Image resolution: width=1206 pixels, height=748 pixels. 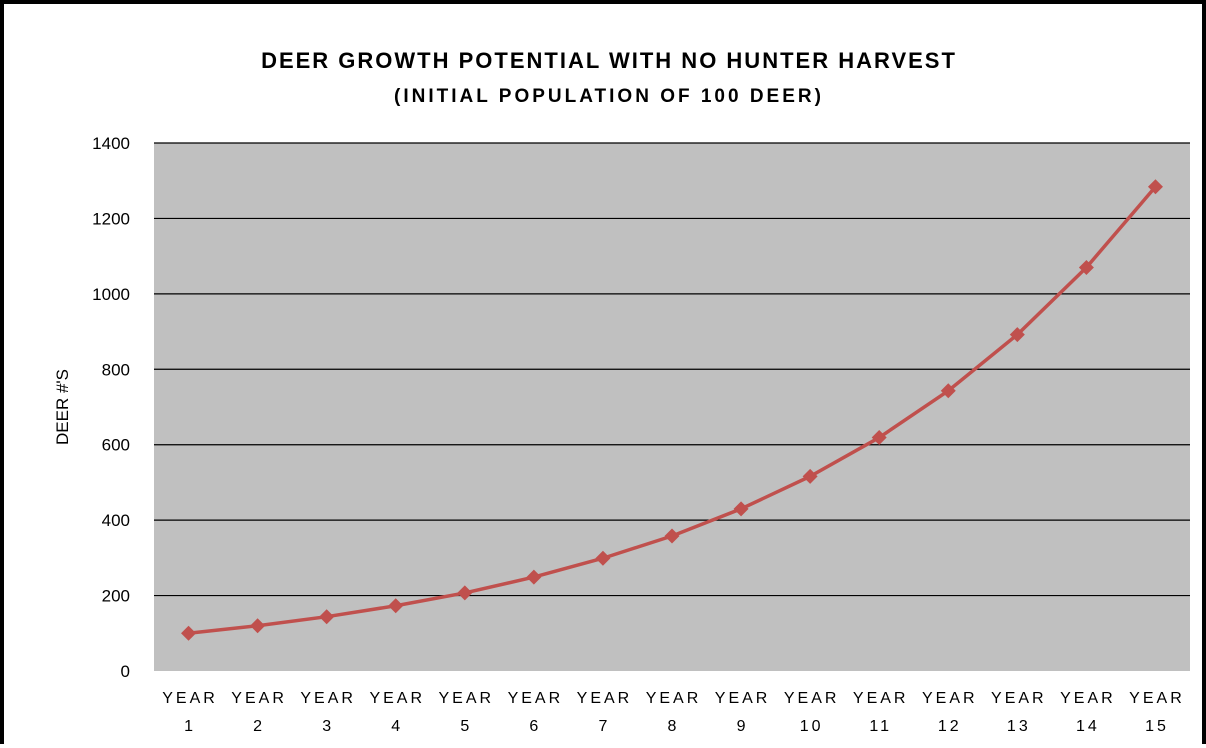 What do you see at coordinates (111, 294) in the screenshot?
I see `y-tick-label: 1000` at bounding box center [111, 294].